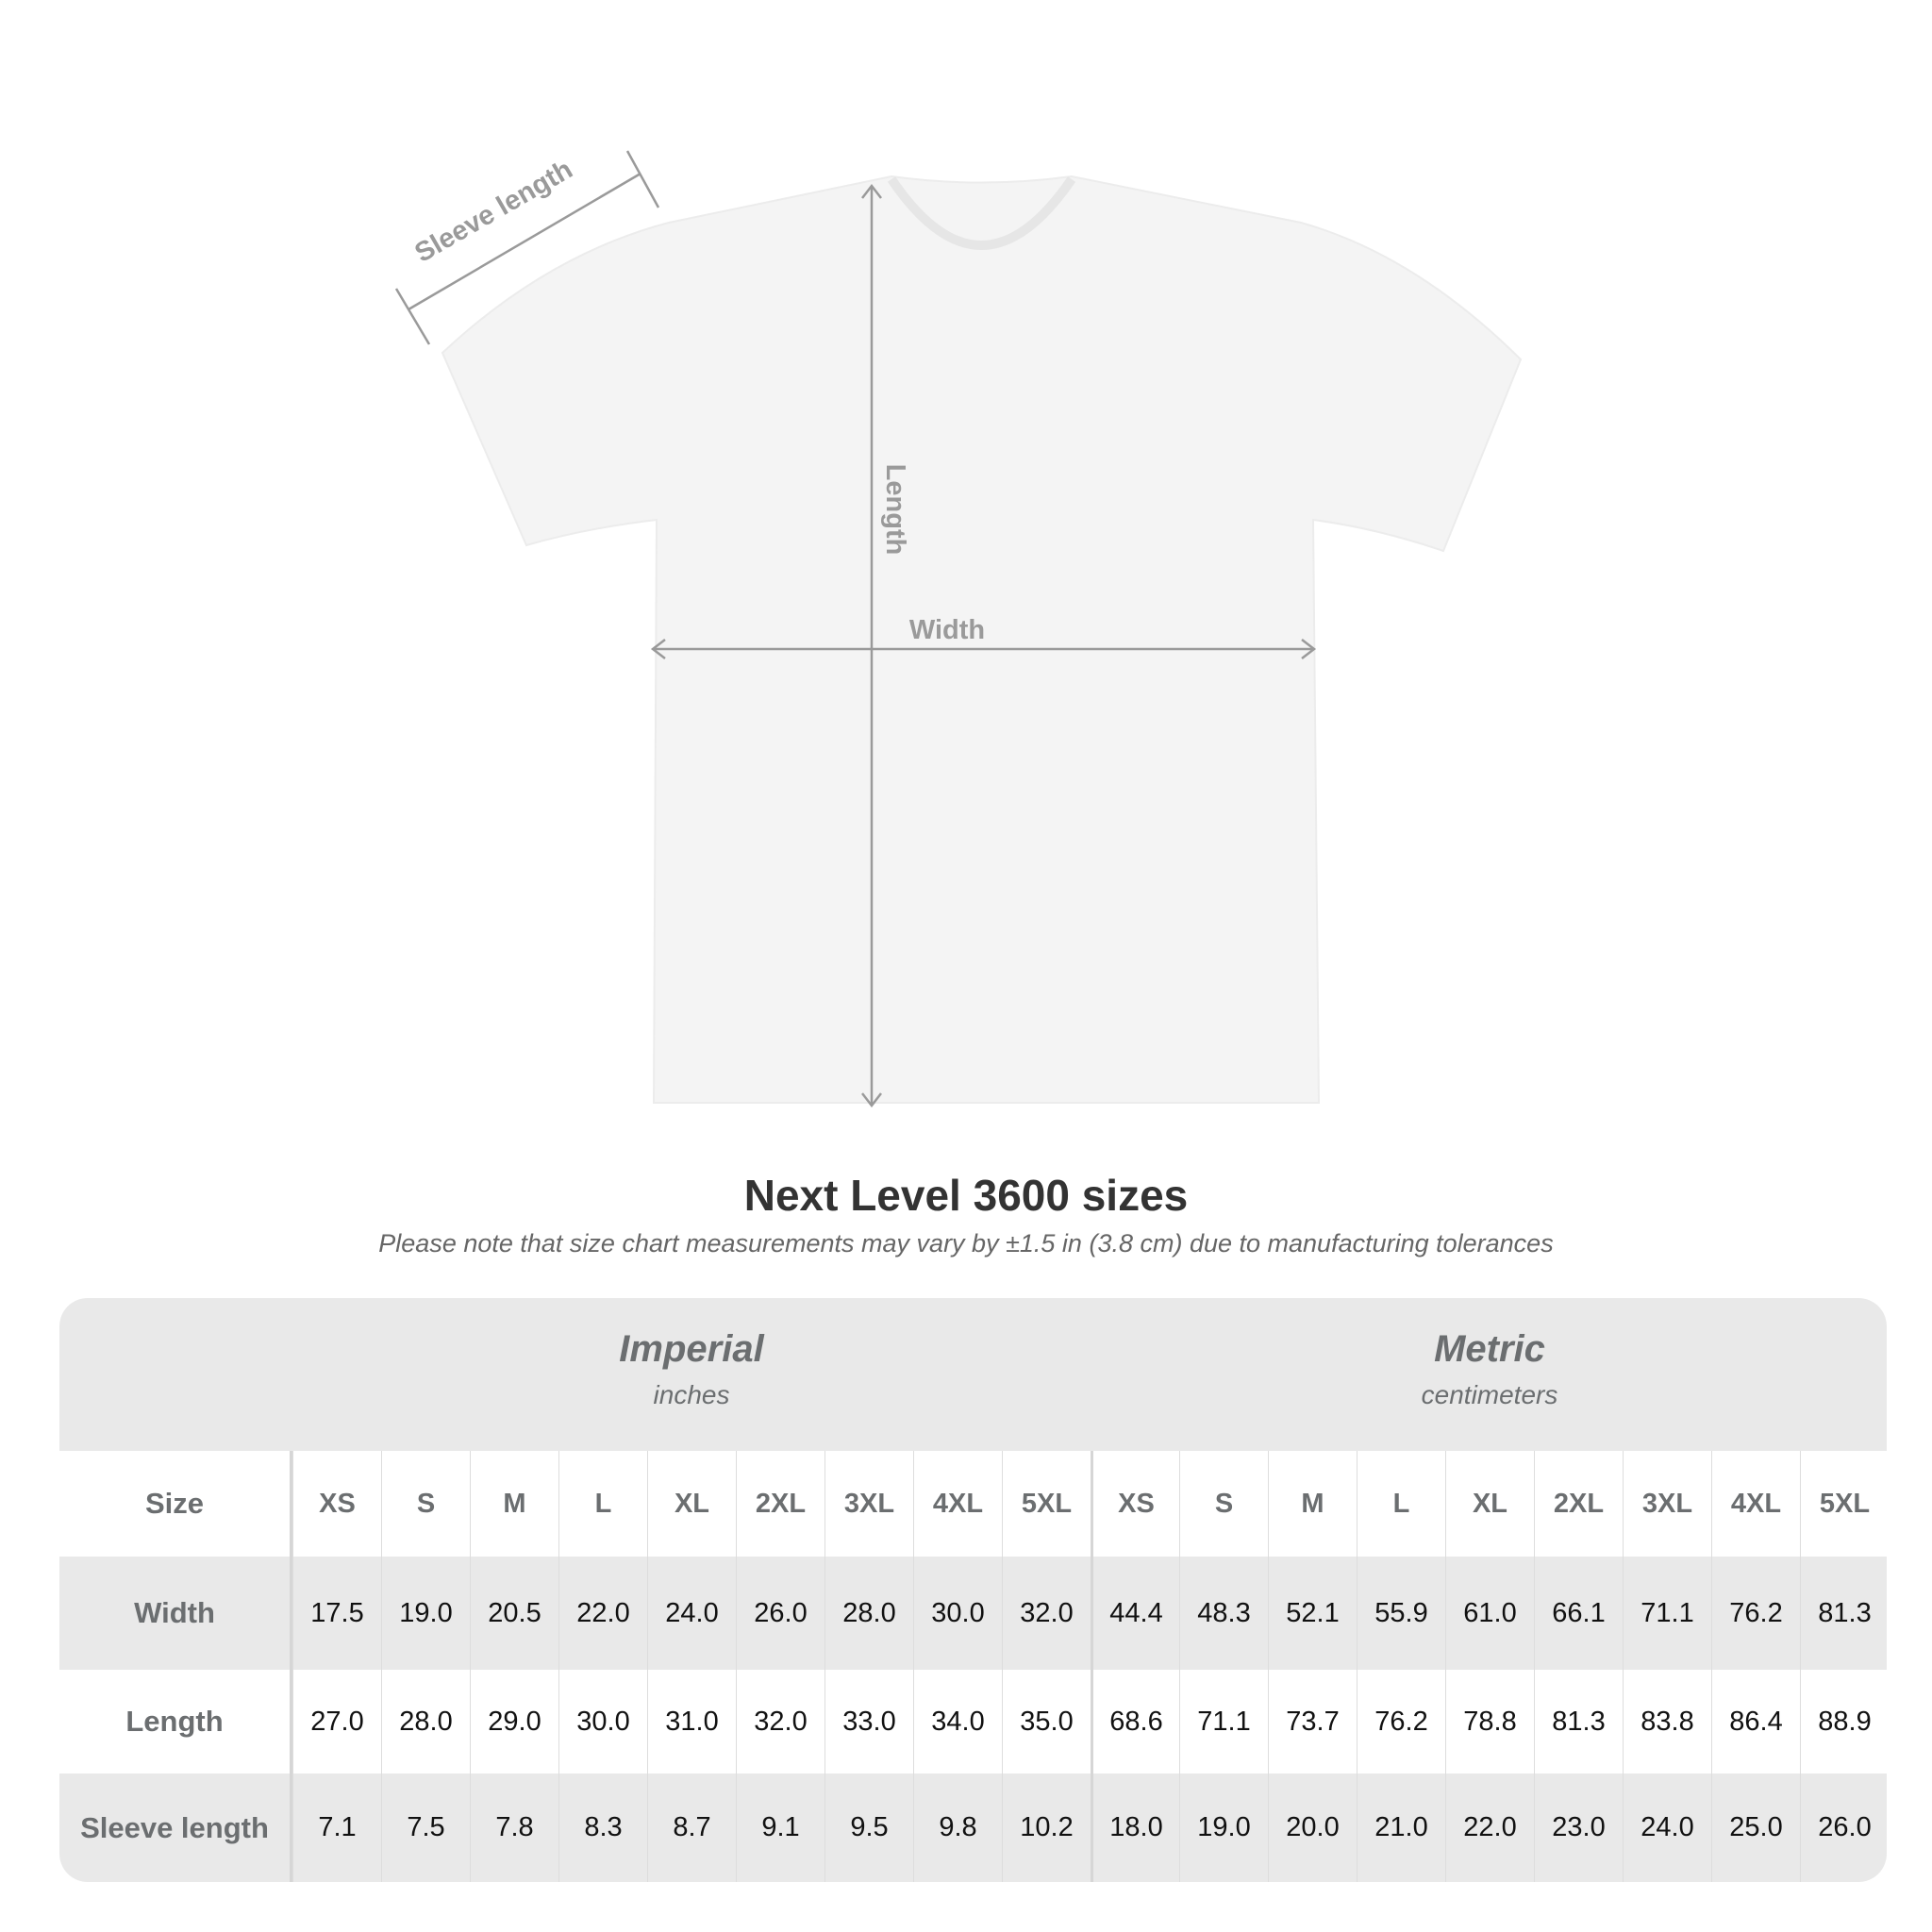  I want to click on value-cell: 23.0, so click(1579, 1828).